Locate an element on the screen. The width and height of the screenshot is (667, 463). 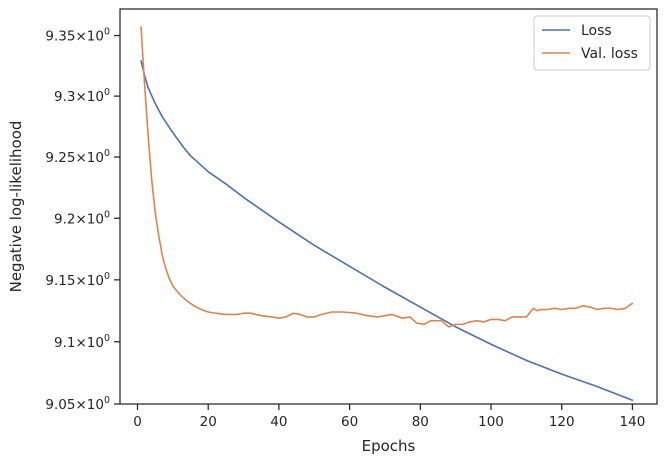
x-tick-label: 140 is located at coordinates (633, 422).